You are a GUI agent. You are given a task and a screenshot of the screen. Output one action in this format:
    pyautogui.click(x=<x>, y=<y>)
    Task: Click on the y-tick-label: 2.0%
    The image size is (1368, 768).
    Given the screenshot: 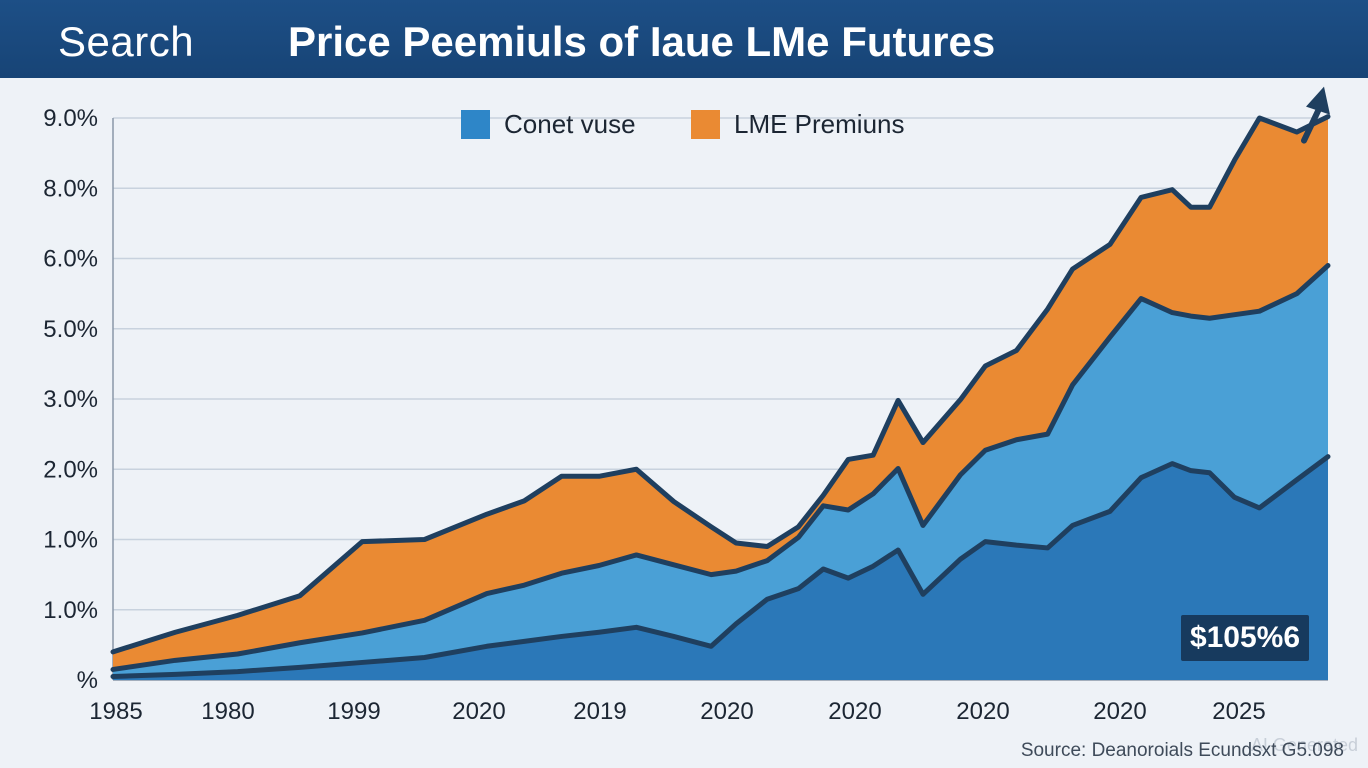 What is the action you would take?
    pyautogui.click(x=70, y=469)
    